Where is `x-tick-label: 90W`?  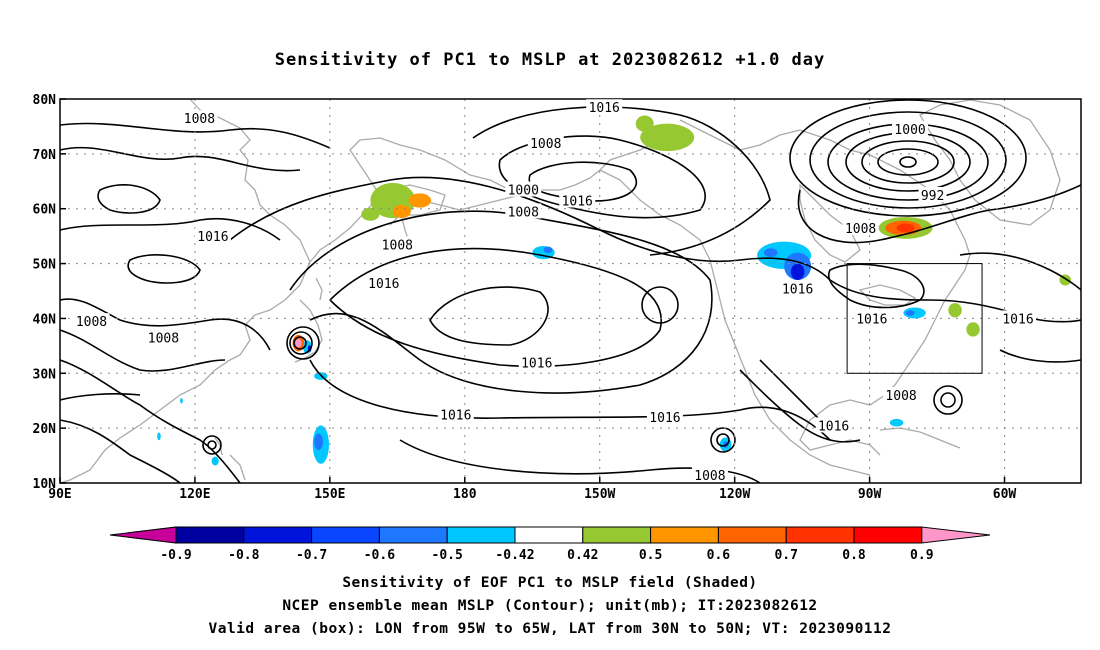
x-tick-label: 90W is located at coordinates (870, 494).